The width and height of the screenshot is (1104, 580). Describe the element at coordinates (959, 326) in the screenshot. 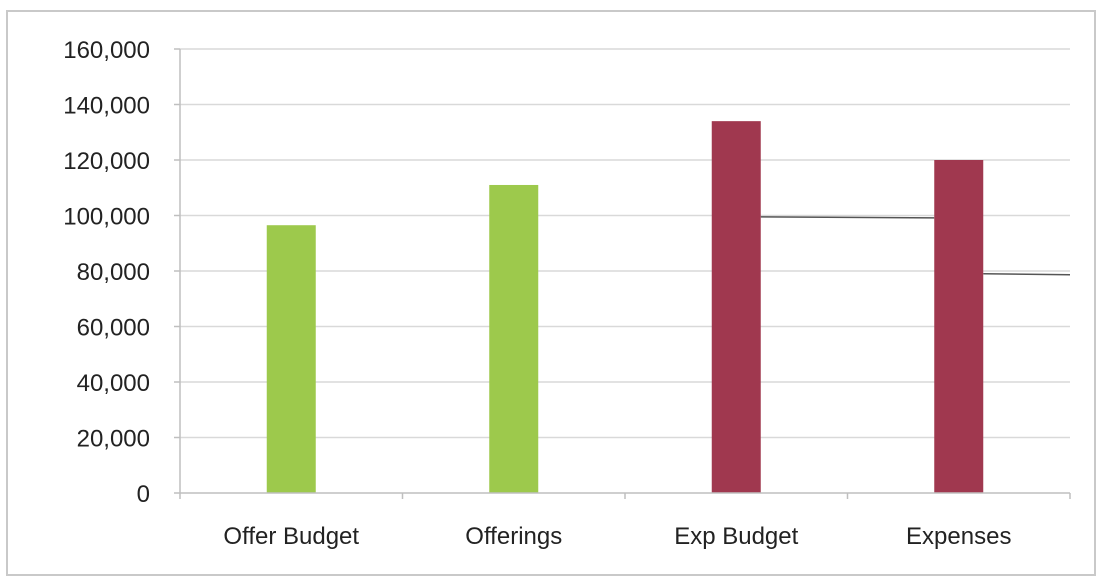

I see `bar-expenses` at that location.